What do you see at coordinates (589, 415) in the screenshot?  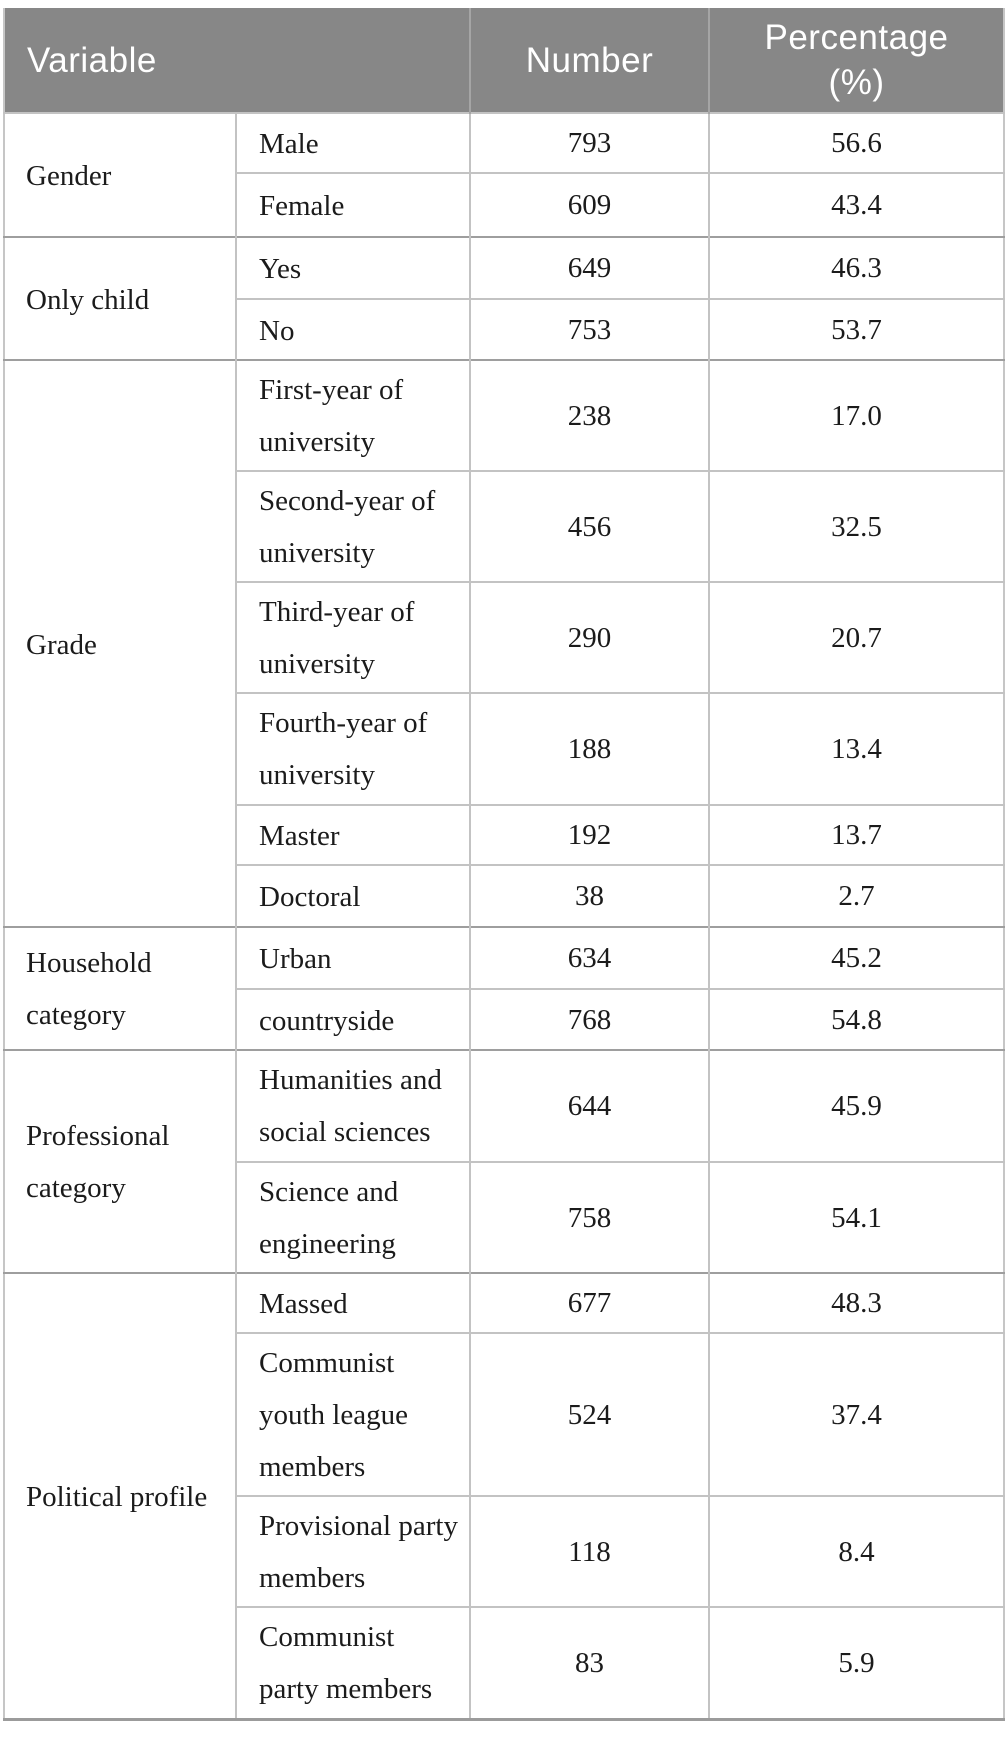 I see `number-cell: 238` at bounding box center [589, 415].